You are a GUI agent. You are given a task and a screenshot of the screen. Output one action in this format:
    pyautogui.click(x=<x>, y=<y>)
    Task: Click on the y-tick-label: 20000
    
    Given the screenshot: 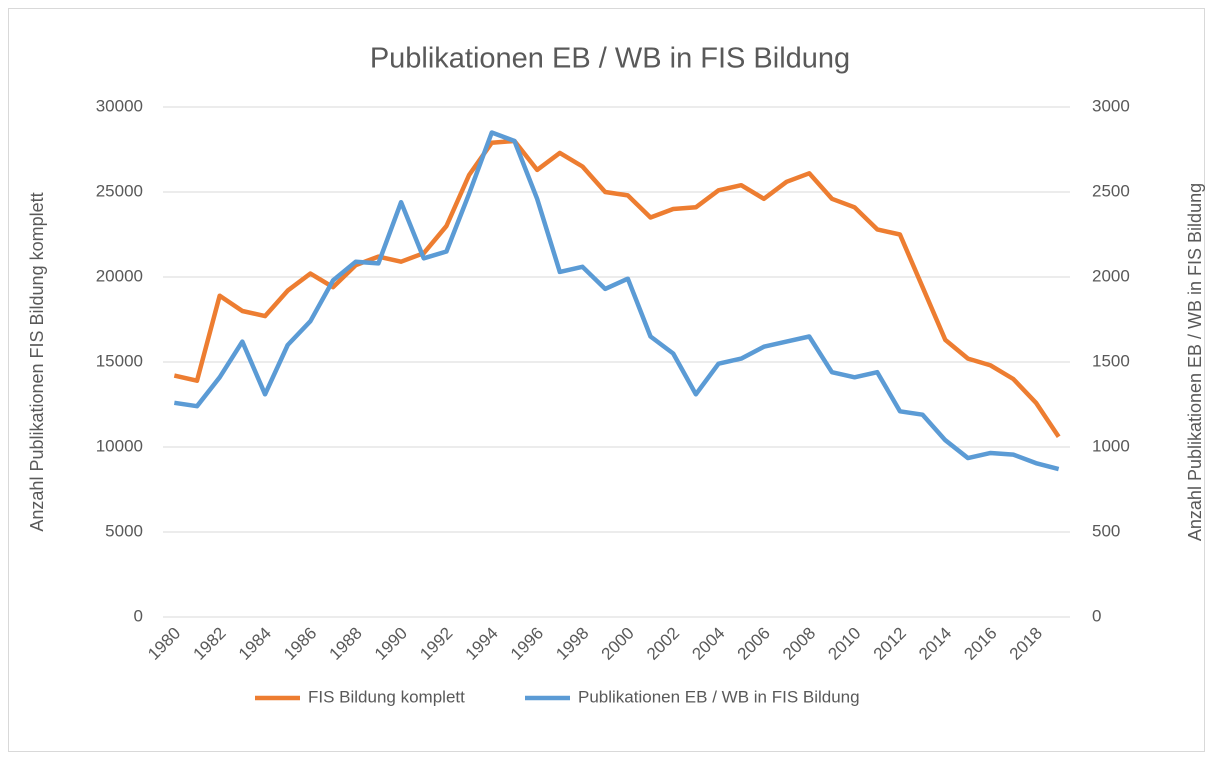 What is the action you would take?
    pyautogui.click(x=119, y=275)
    